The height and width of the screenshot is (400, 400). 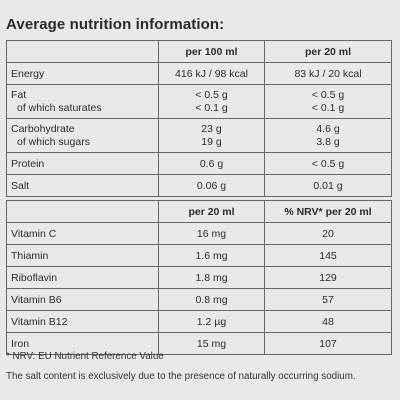 What do you see at coordinates (211, 185) in the screenshot?
I see `value-per100: 0.06 g` at bounding box center [211, 185].